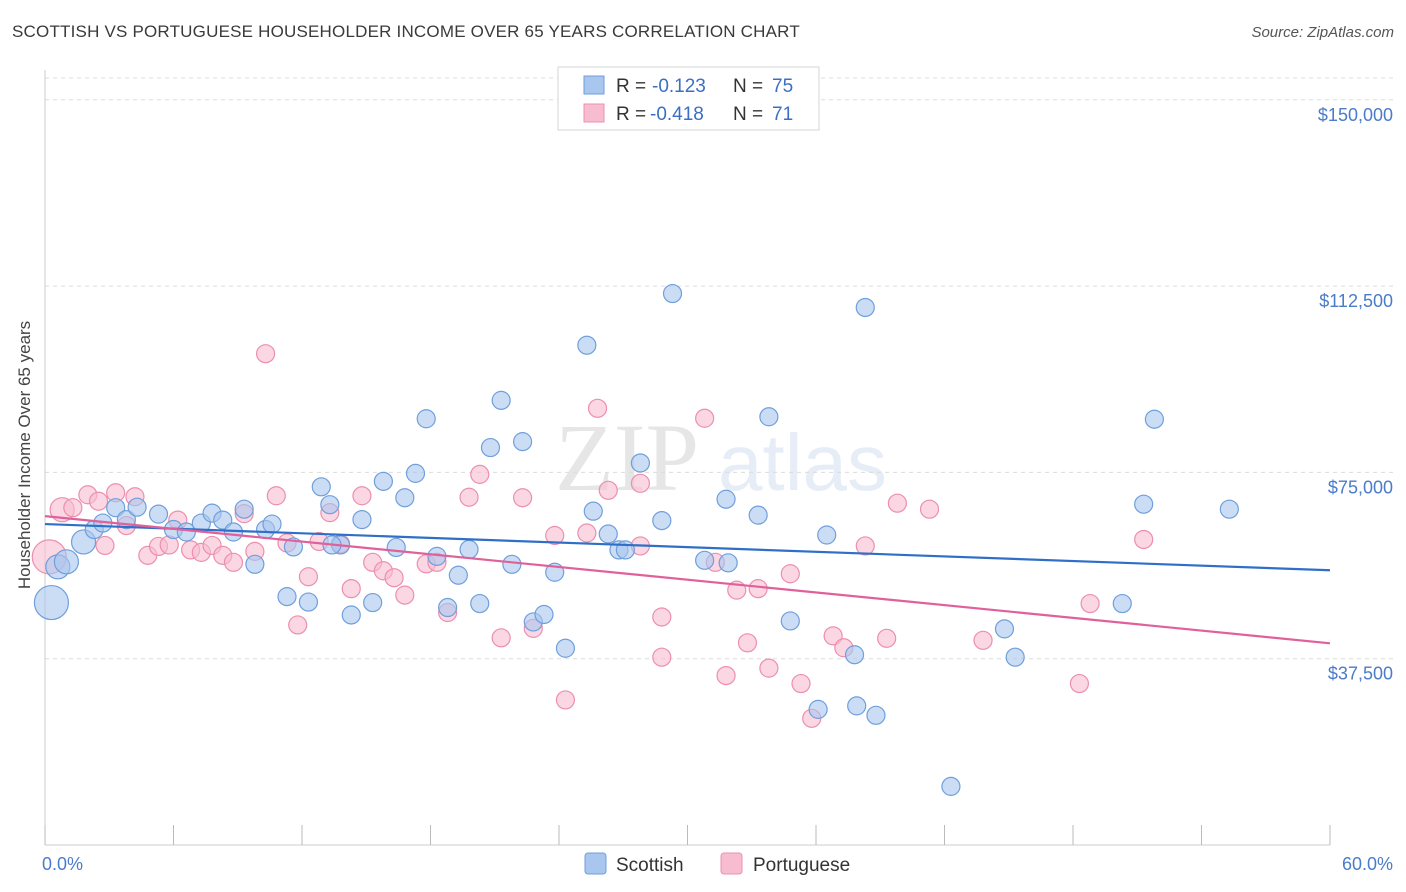 This screenshot has width=1406, height=892. What do you see at coordinates (595, 863) in the screenshot?
I see `legend-swatch-scottish` at bounding box center [595, 863].